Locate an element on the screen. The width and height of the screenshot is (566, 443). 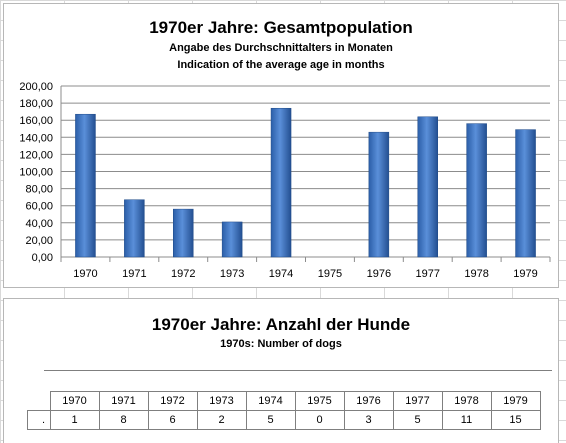
table-value-cell: 0 is located at coordinates (319, 420).